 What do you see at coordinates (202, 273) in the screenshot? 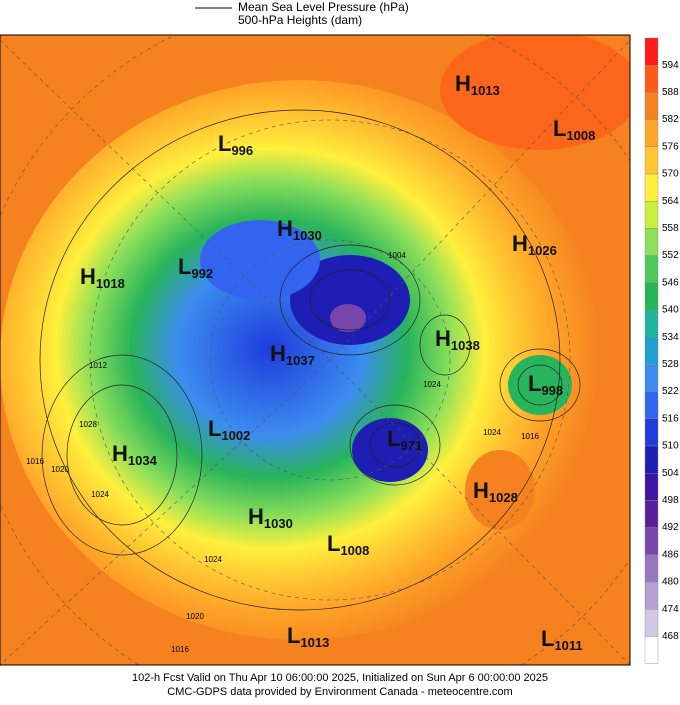
I see `center-value: 992` at bounding box center [202, 273].